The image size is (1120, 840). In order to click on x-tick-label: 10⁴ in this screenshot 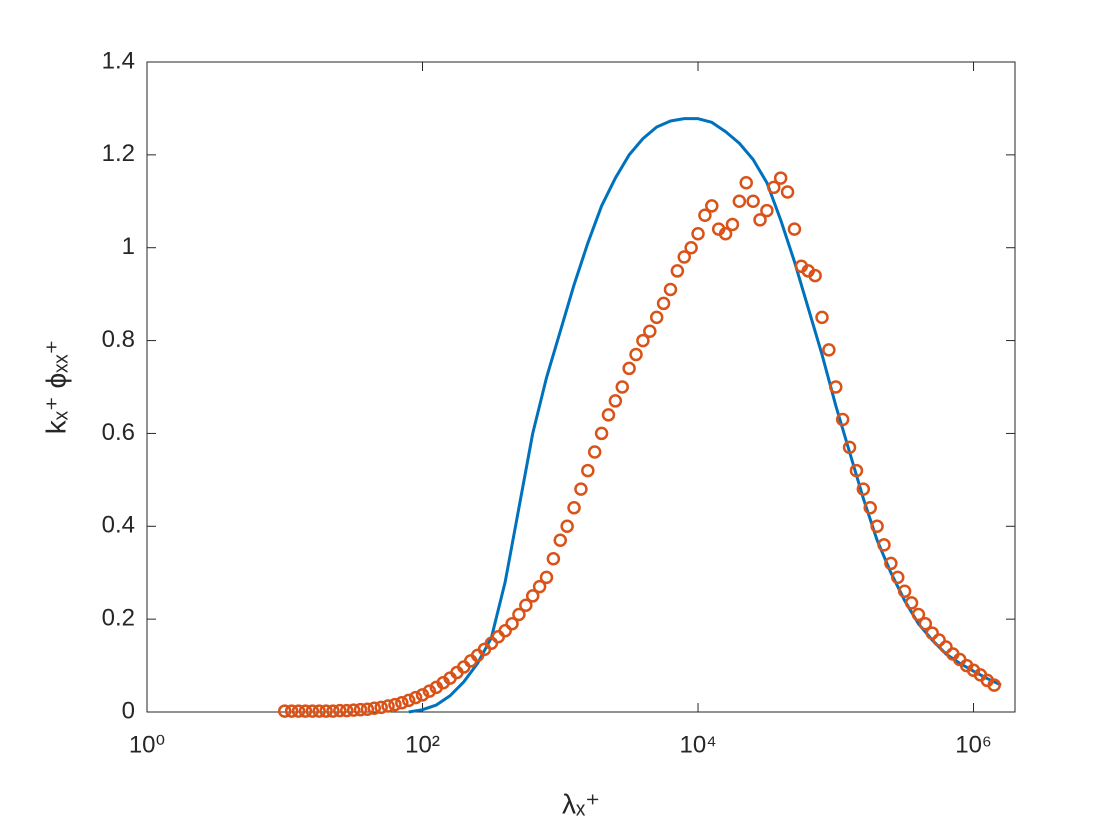, I will do `click(698, 744)`.